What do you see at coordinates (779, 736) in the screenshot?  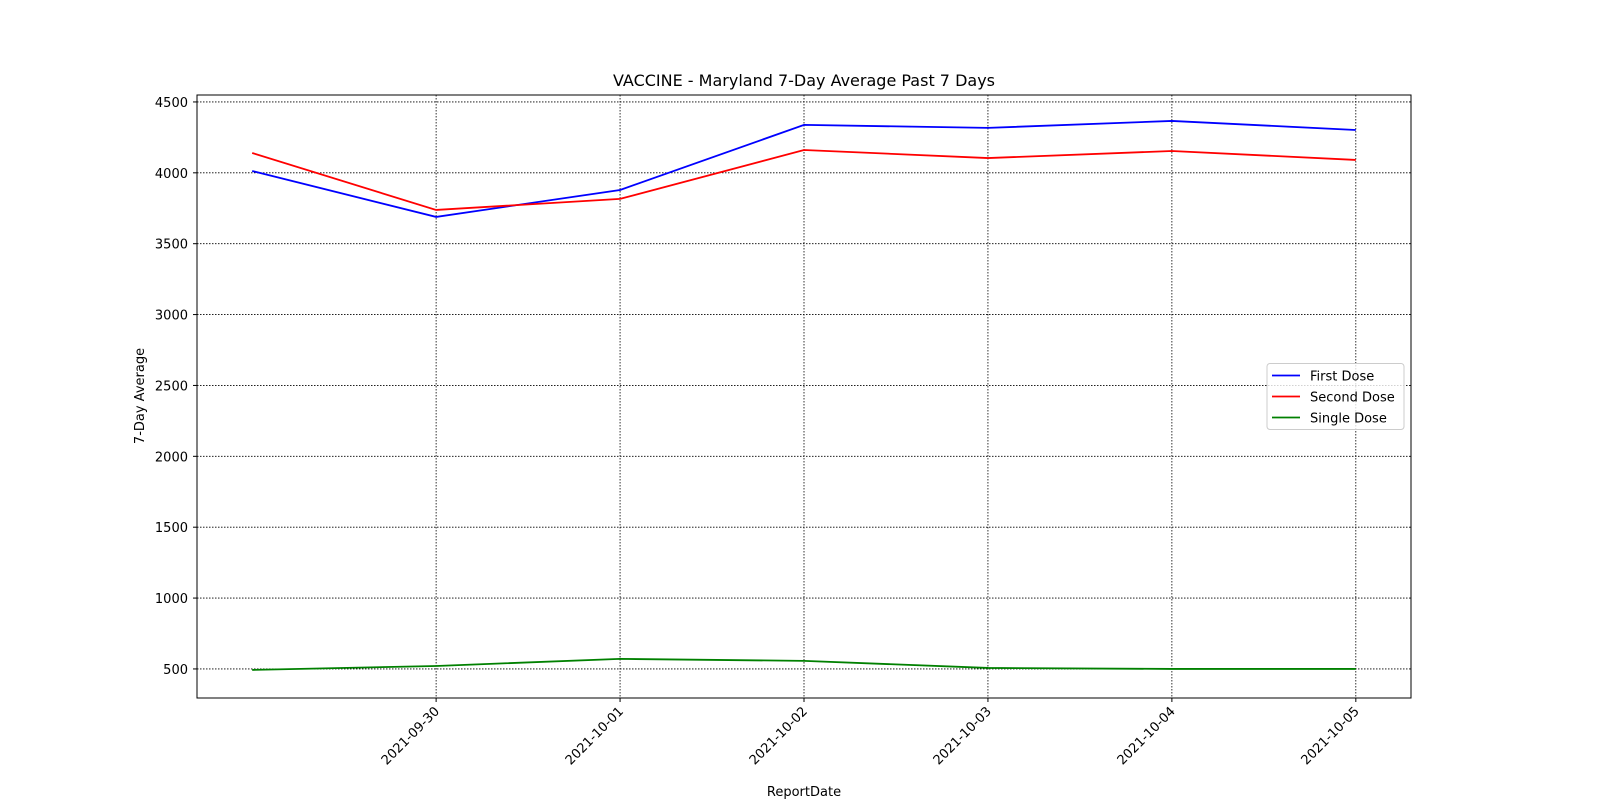 I see `x-tick-label: 2021-10-02` at bounding box center [779, 736].